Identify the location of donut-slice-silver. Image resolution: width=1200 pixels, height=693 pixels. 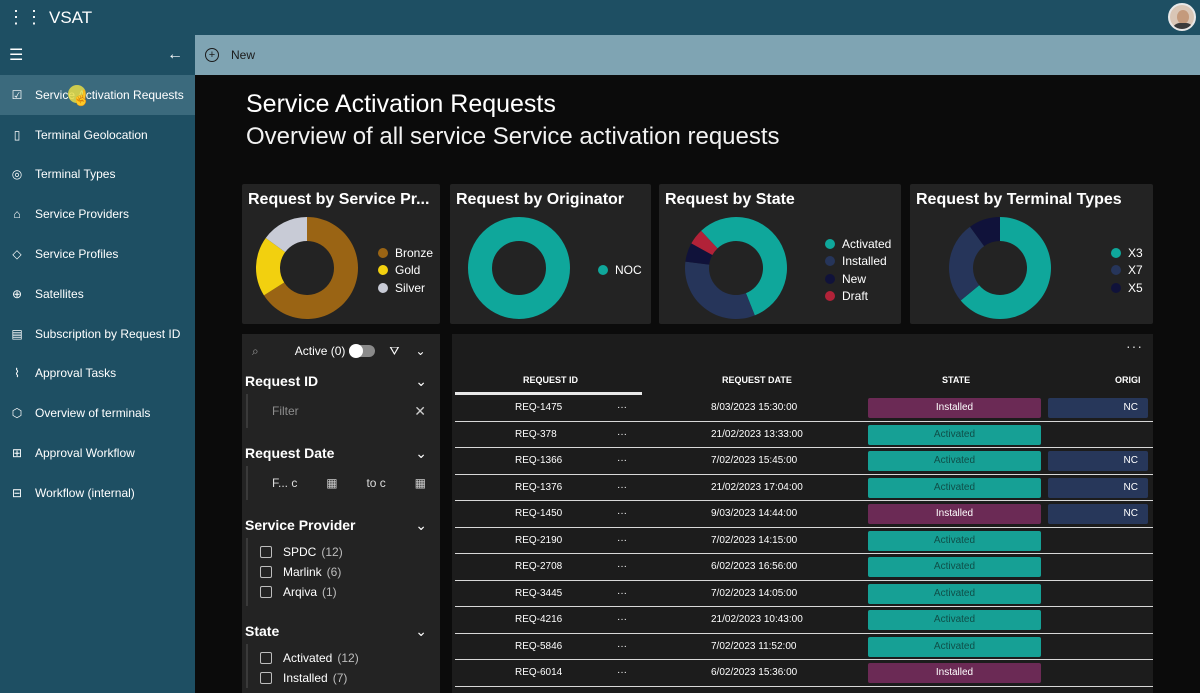
(286, 235).